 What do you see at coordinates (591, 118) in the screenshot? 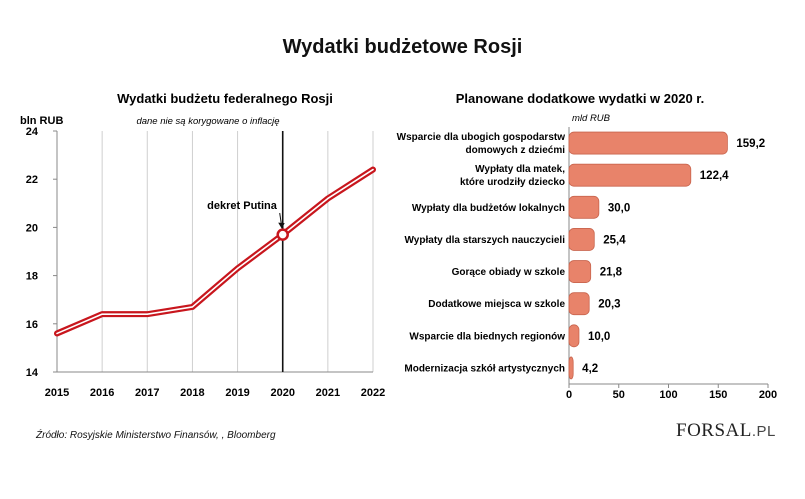
I see `x-axis-unit: mld RUB` at bounding box center [591, 118].